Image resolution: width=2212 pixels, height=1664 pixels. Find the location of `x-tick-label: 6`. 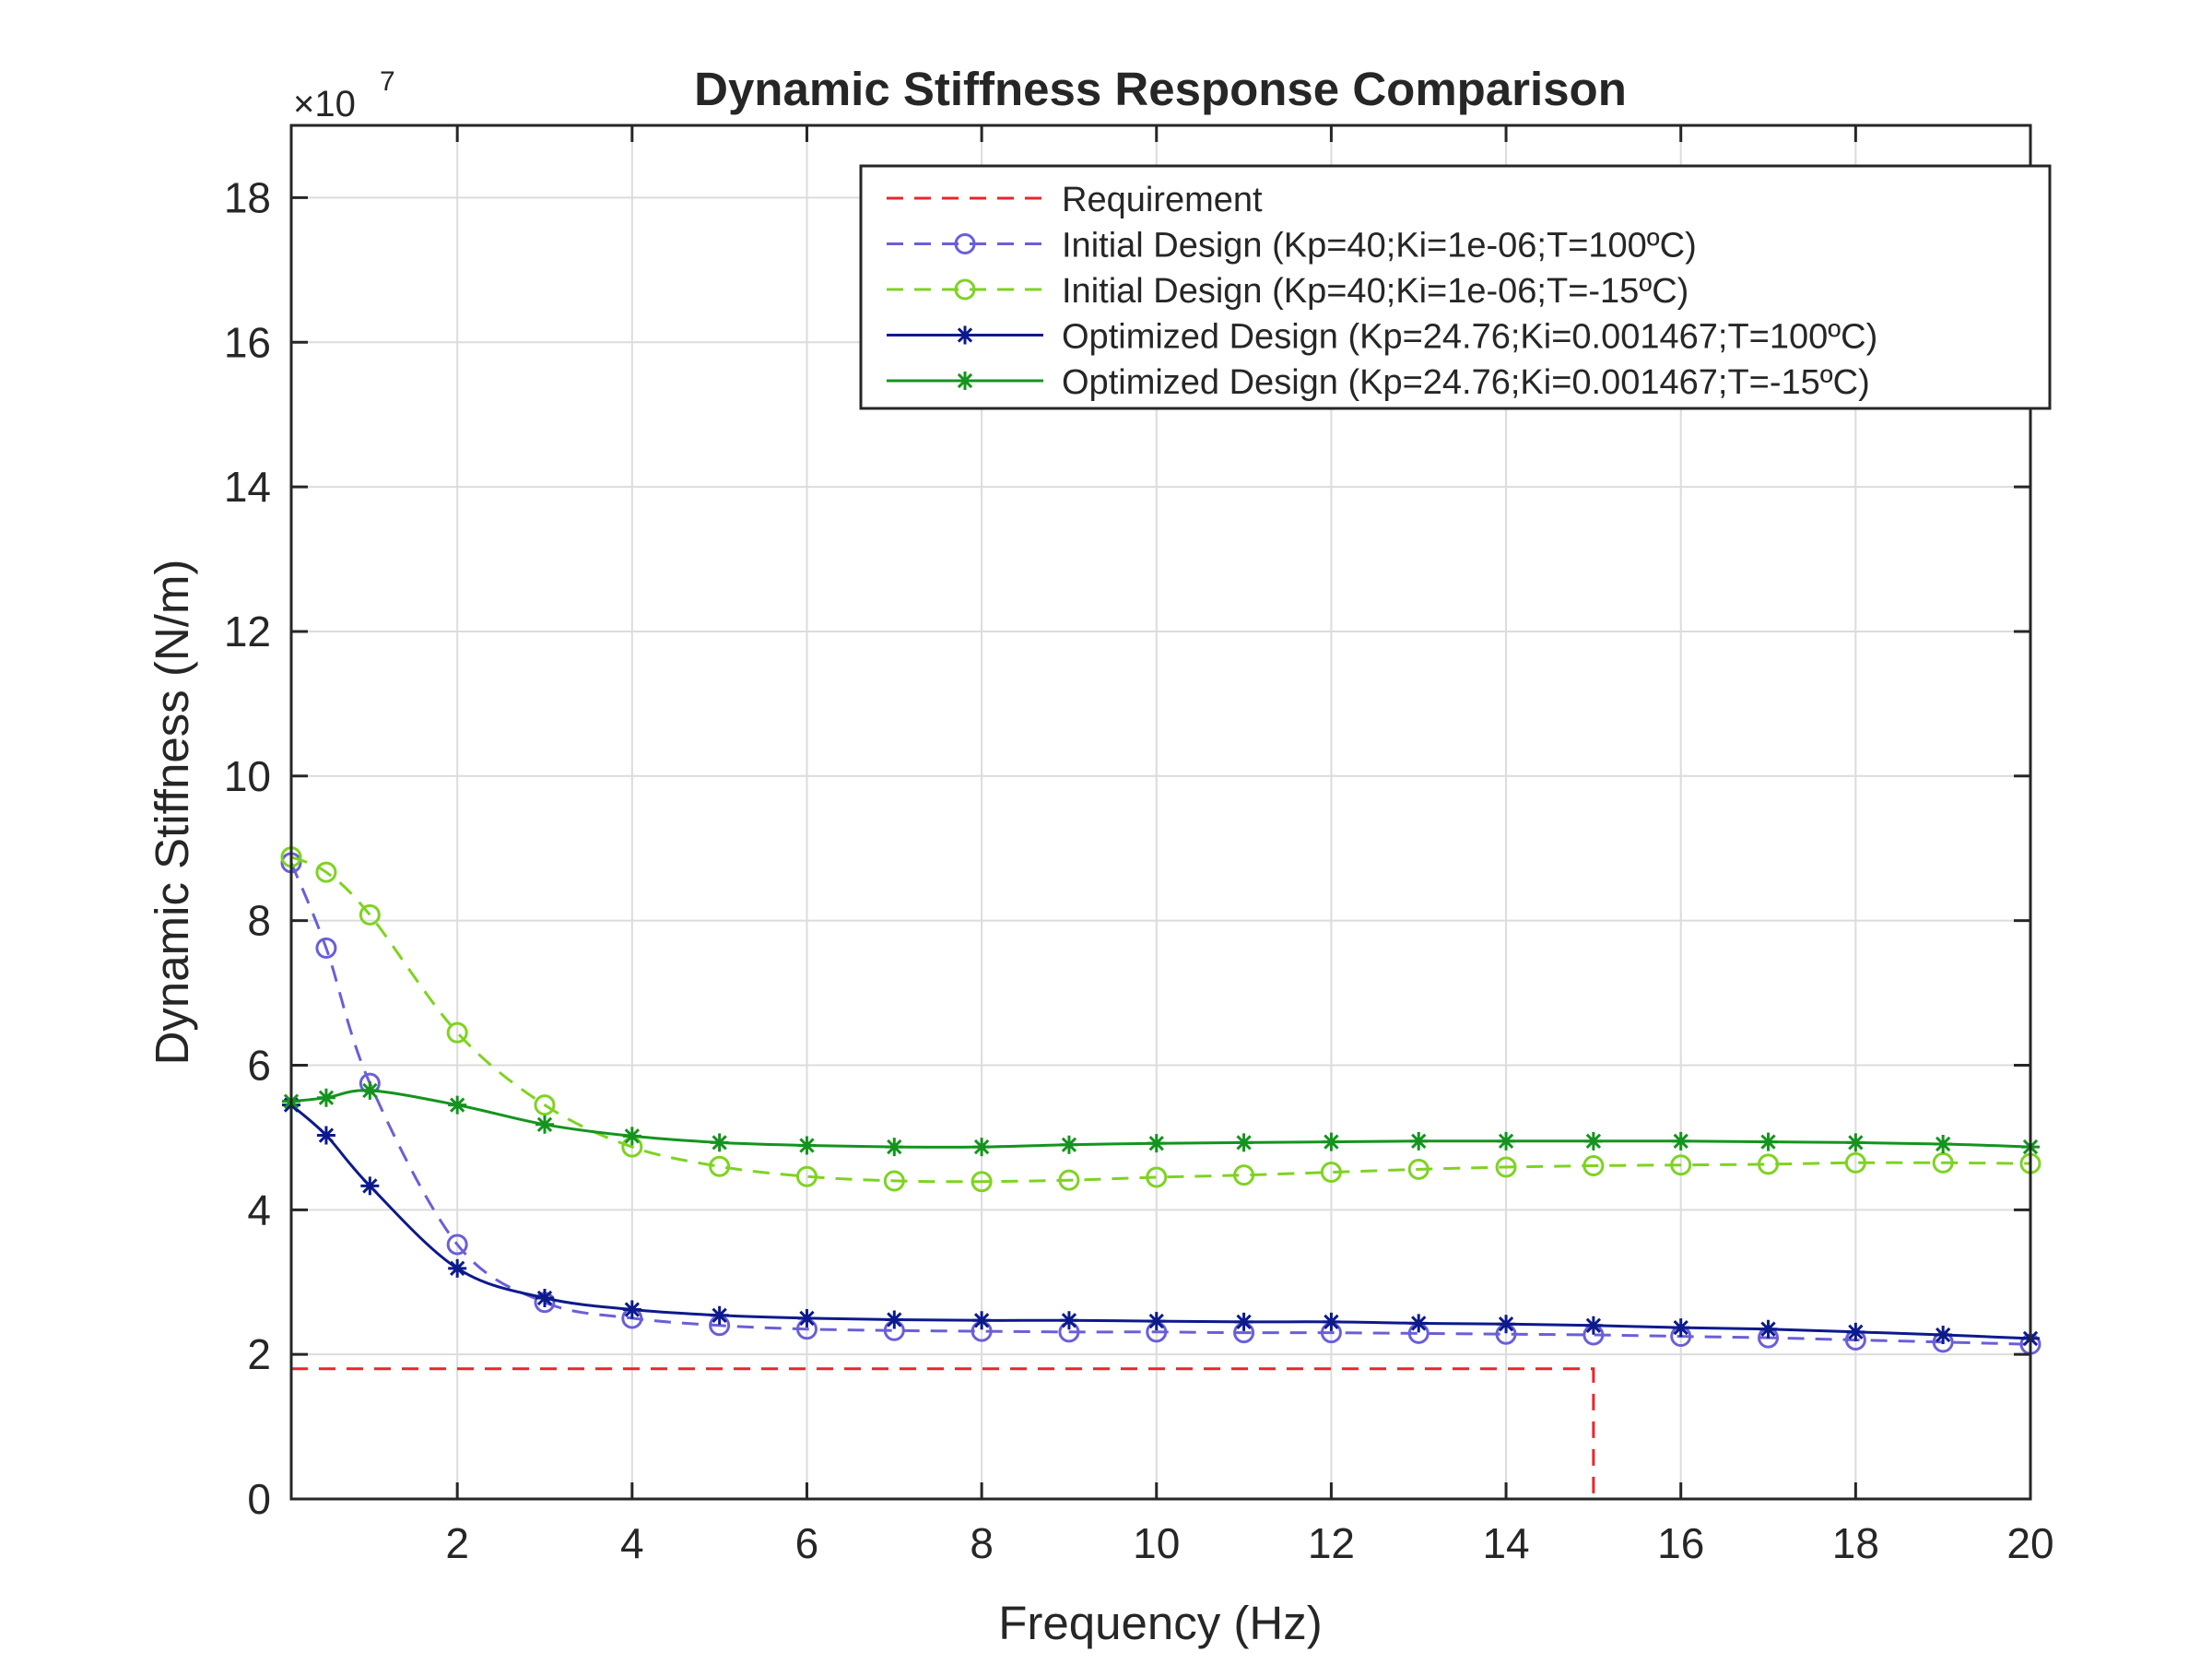

x-tick-label: 6 is located at coordinates (807, 1543).